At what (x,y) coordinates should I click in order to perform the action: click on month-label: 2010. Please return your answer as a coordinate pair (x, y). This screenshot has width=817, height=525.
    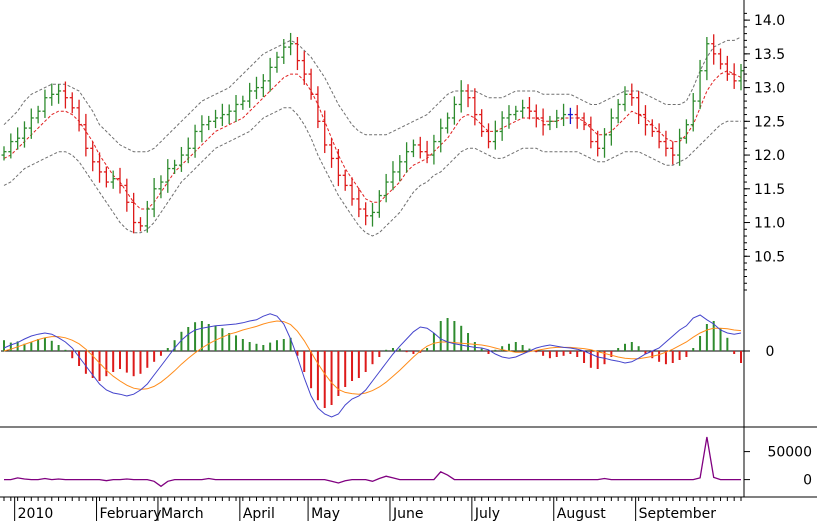
    Looking at the image, I should click on (36, 513).